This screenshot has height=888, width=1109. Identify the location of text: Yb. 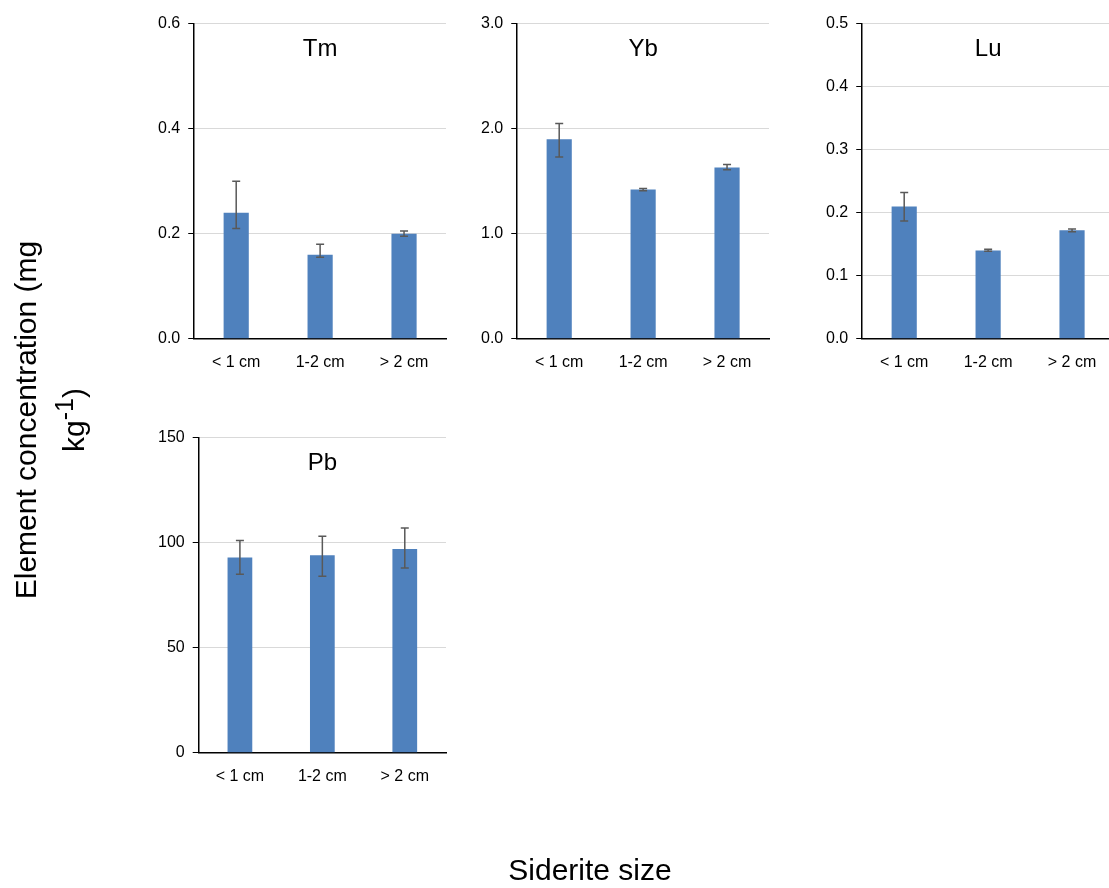
(643, 48).